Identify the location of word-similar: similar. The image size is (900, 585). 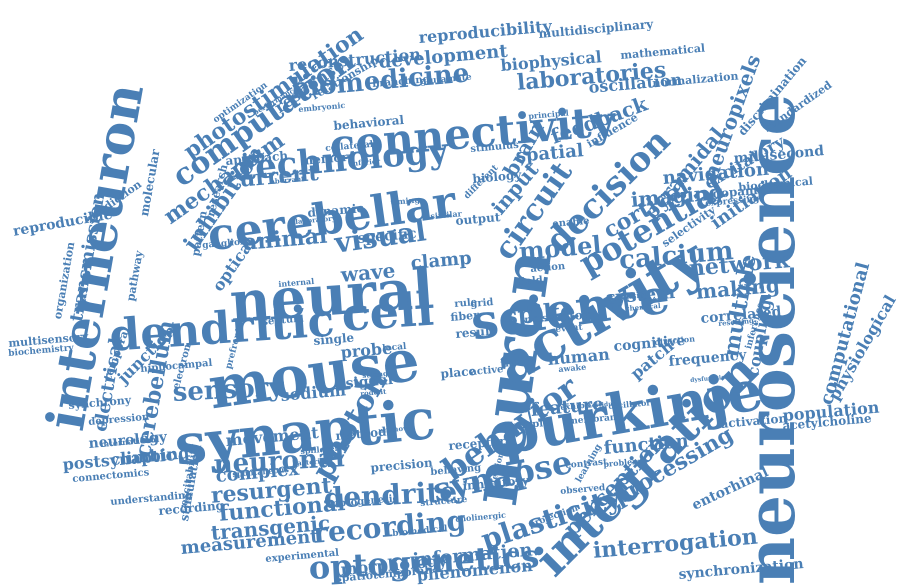
(446, 214).